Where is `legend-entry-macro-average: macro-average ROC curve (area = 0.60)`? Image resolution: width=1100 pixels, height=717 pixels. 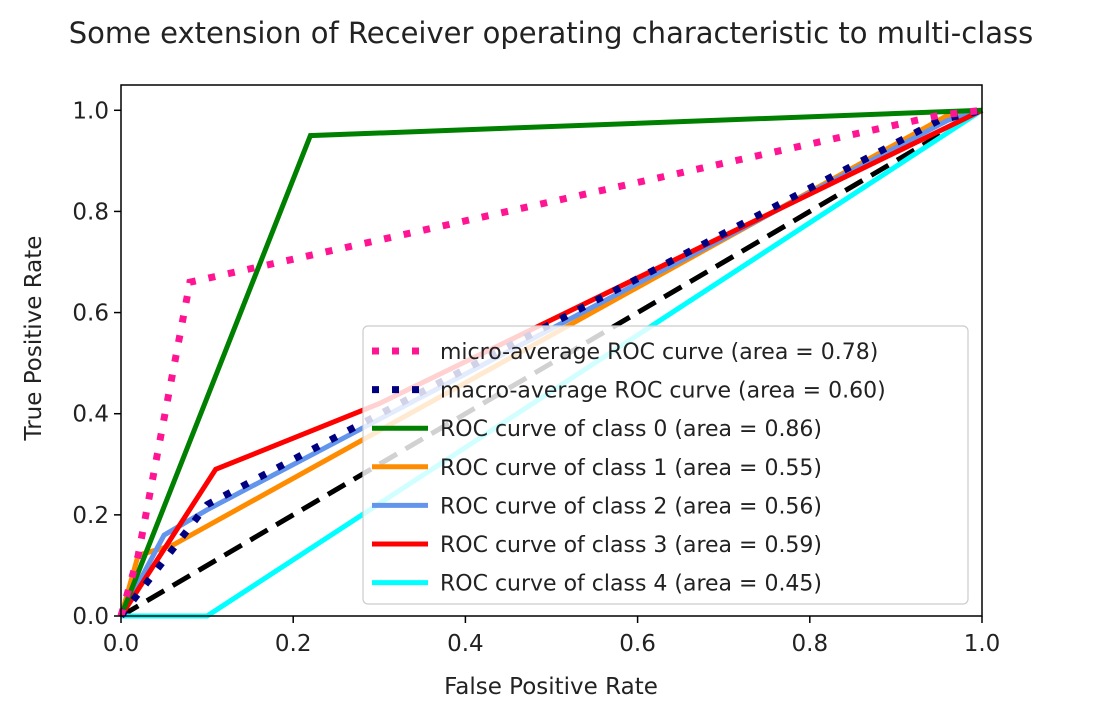 legend-entry-macro-average: macro-average ROC curve (area = 0.60) is located at coordinates (629, 391).